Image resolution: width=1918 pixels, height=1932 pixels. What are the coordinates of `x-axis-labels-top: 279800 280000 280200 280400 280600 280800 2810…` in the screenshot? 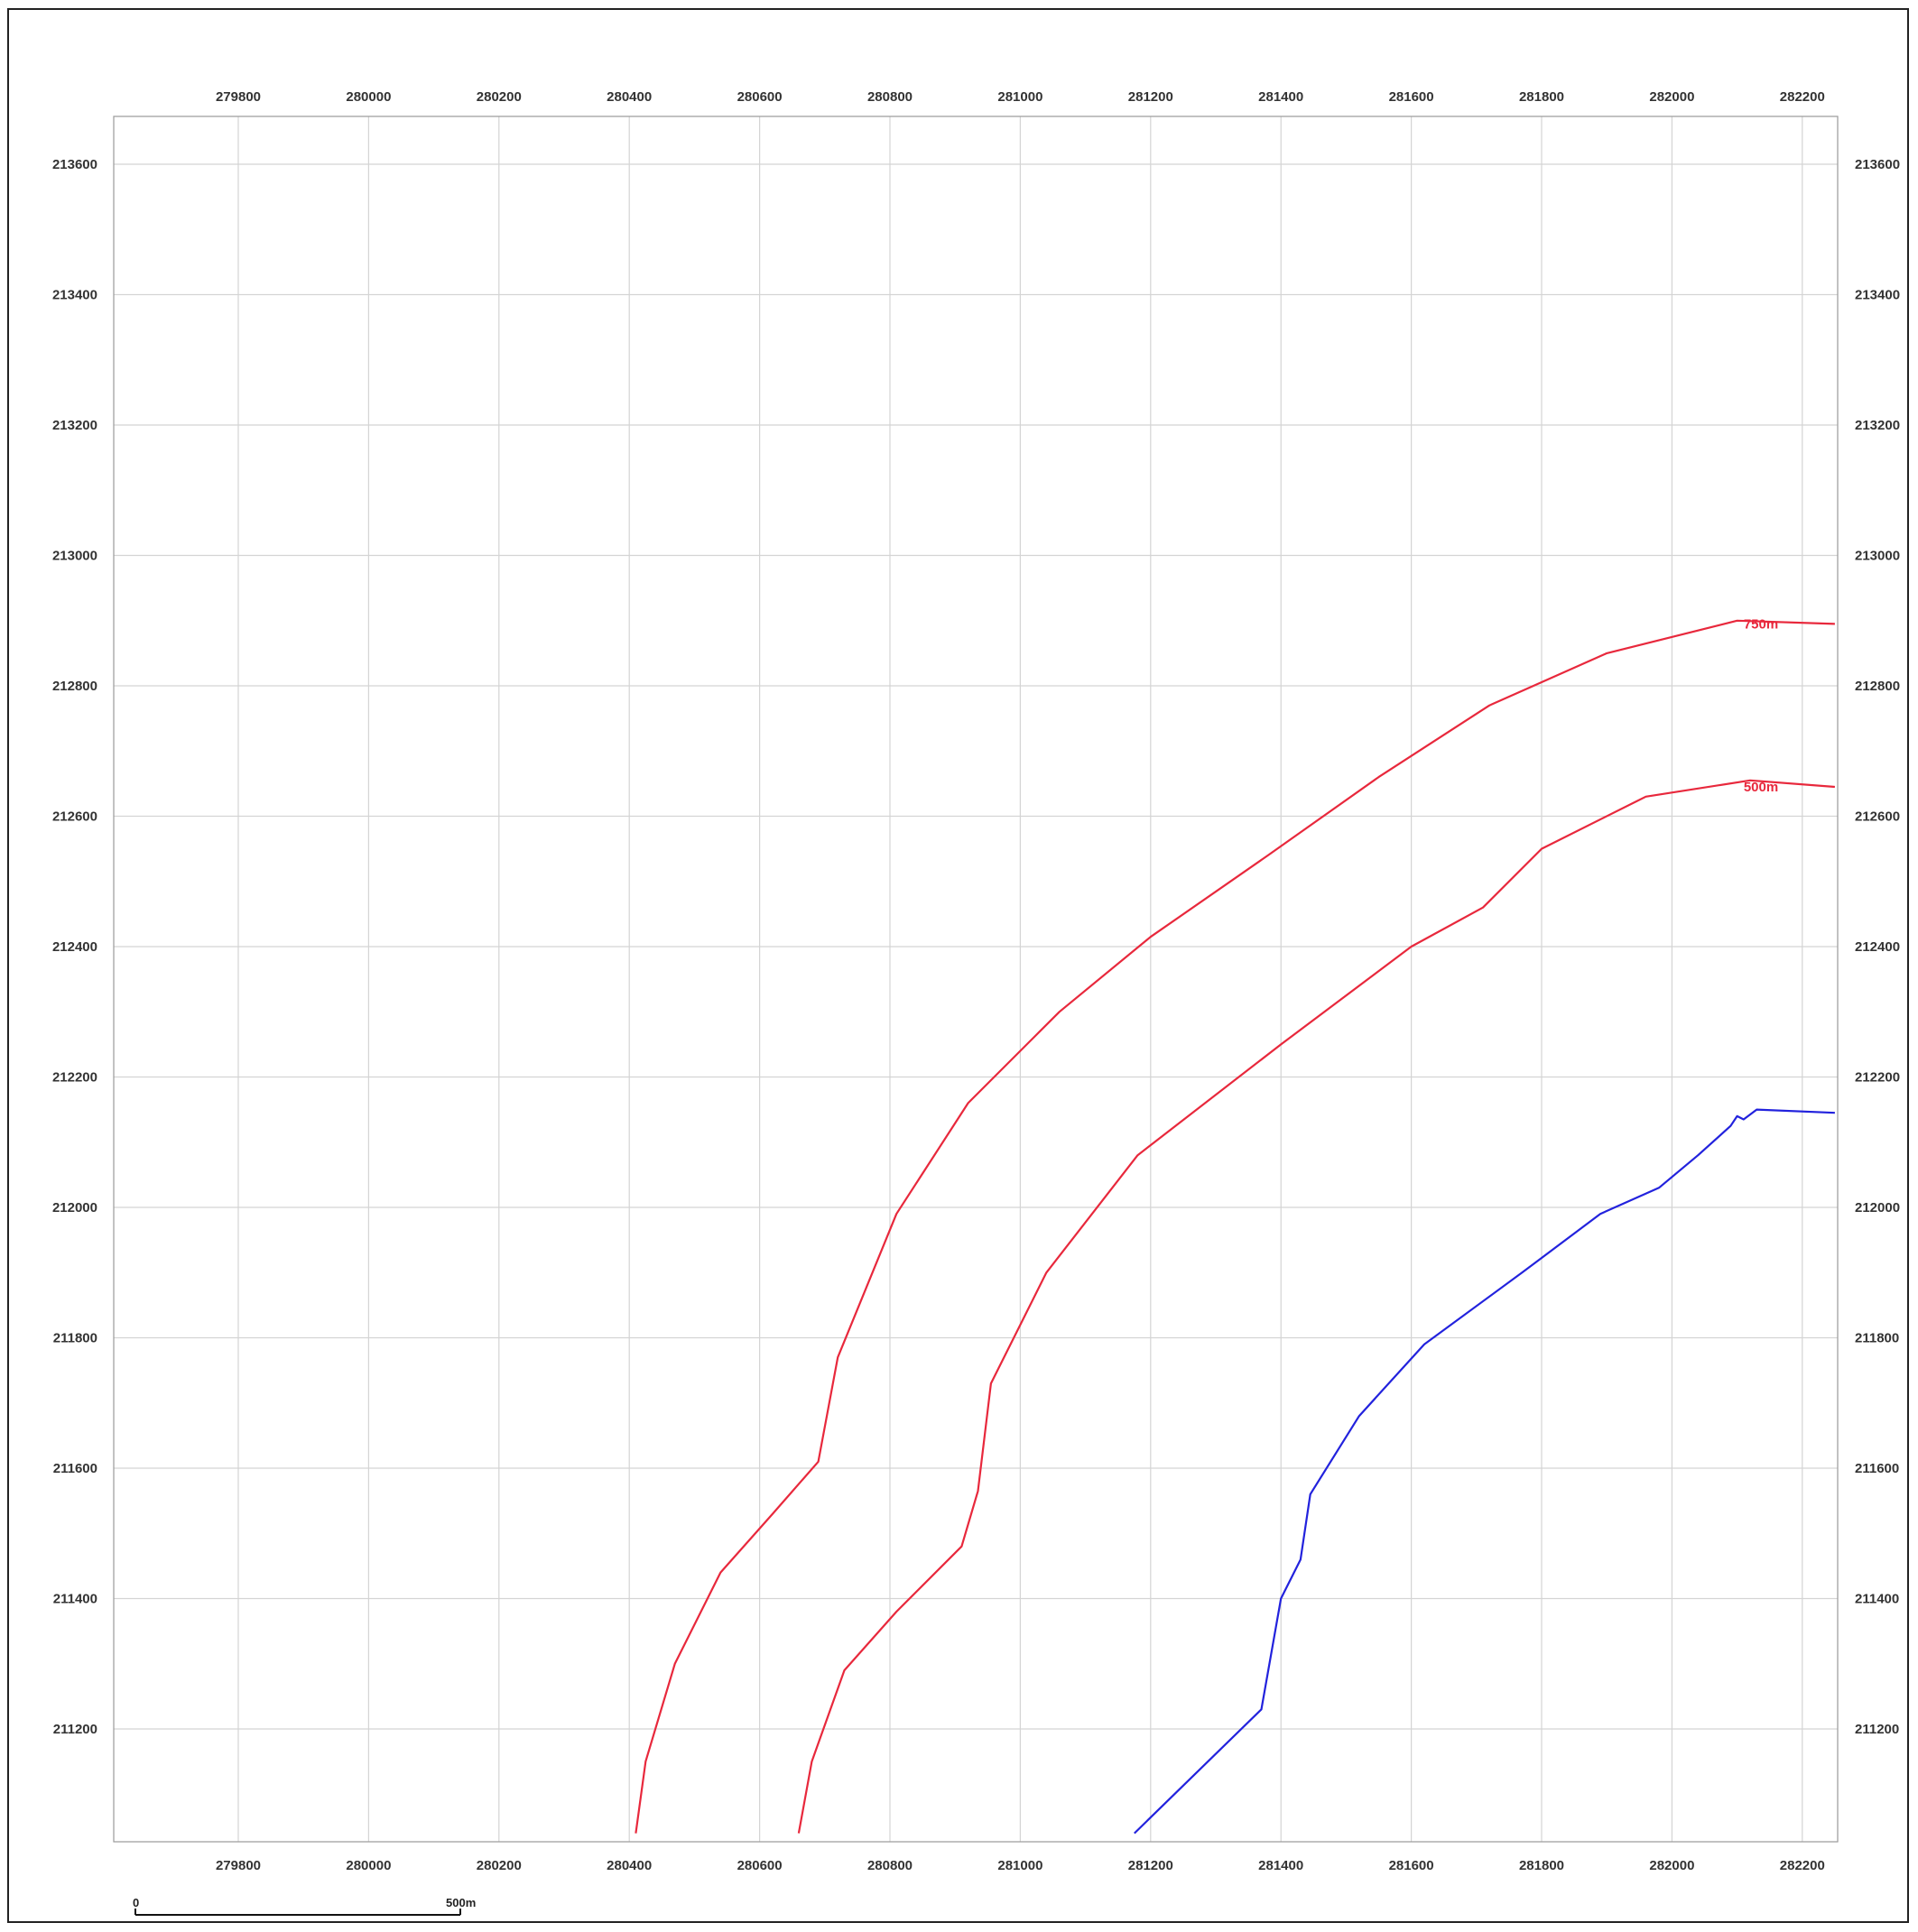 It's located at (1021, 97).